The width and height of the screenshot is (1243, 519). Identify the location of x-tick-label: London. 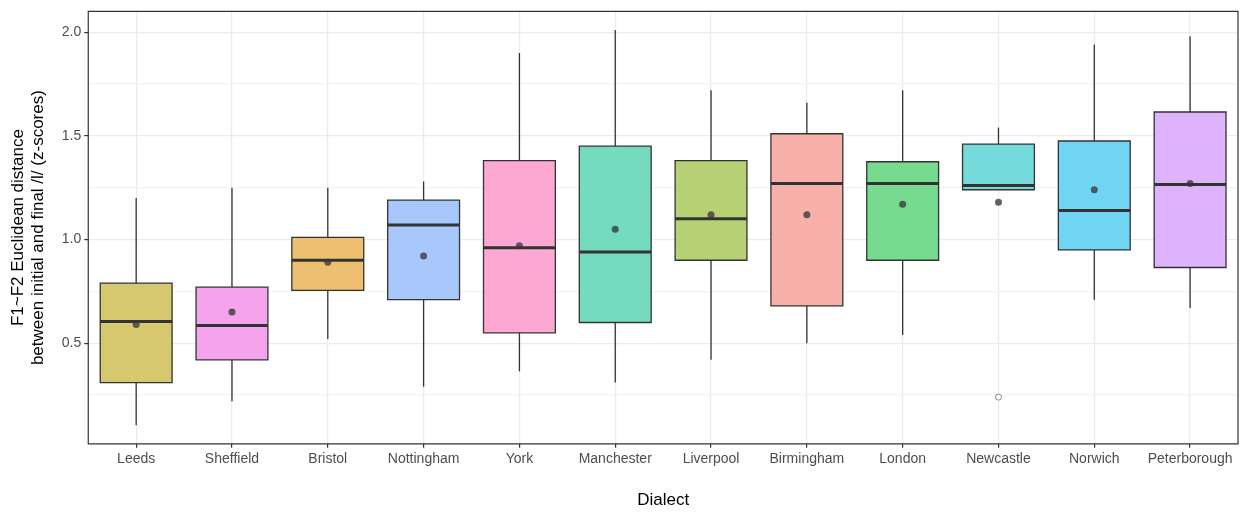
(903, 458).